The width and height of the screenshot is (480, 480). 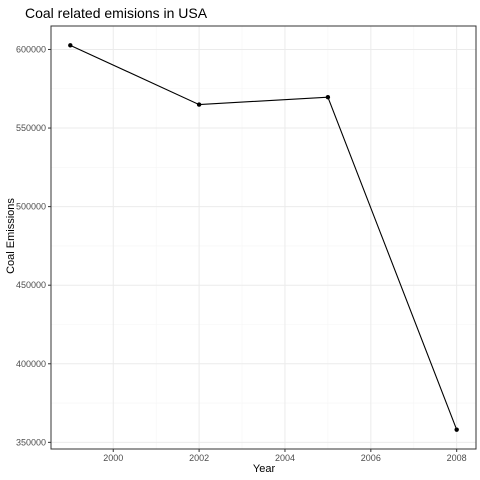 I want to click on y-tick-label: 600000, so click(x=31, y=49).